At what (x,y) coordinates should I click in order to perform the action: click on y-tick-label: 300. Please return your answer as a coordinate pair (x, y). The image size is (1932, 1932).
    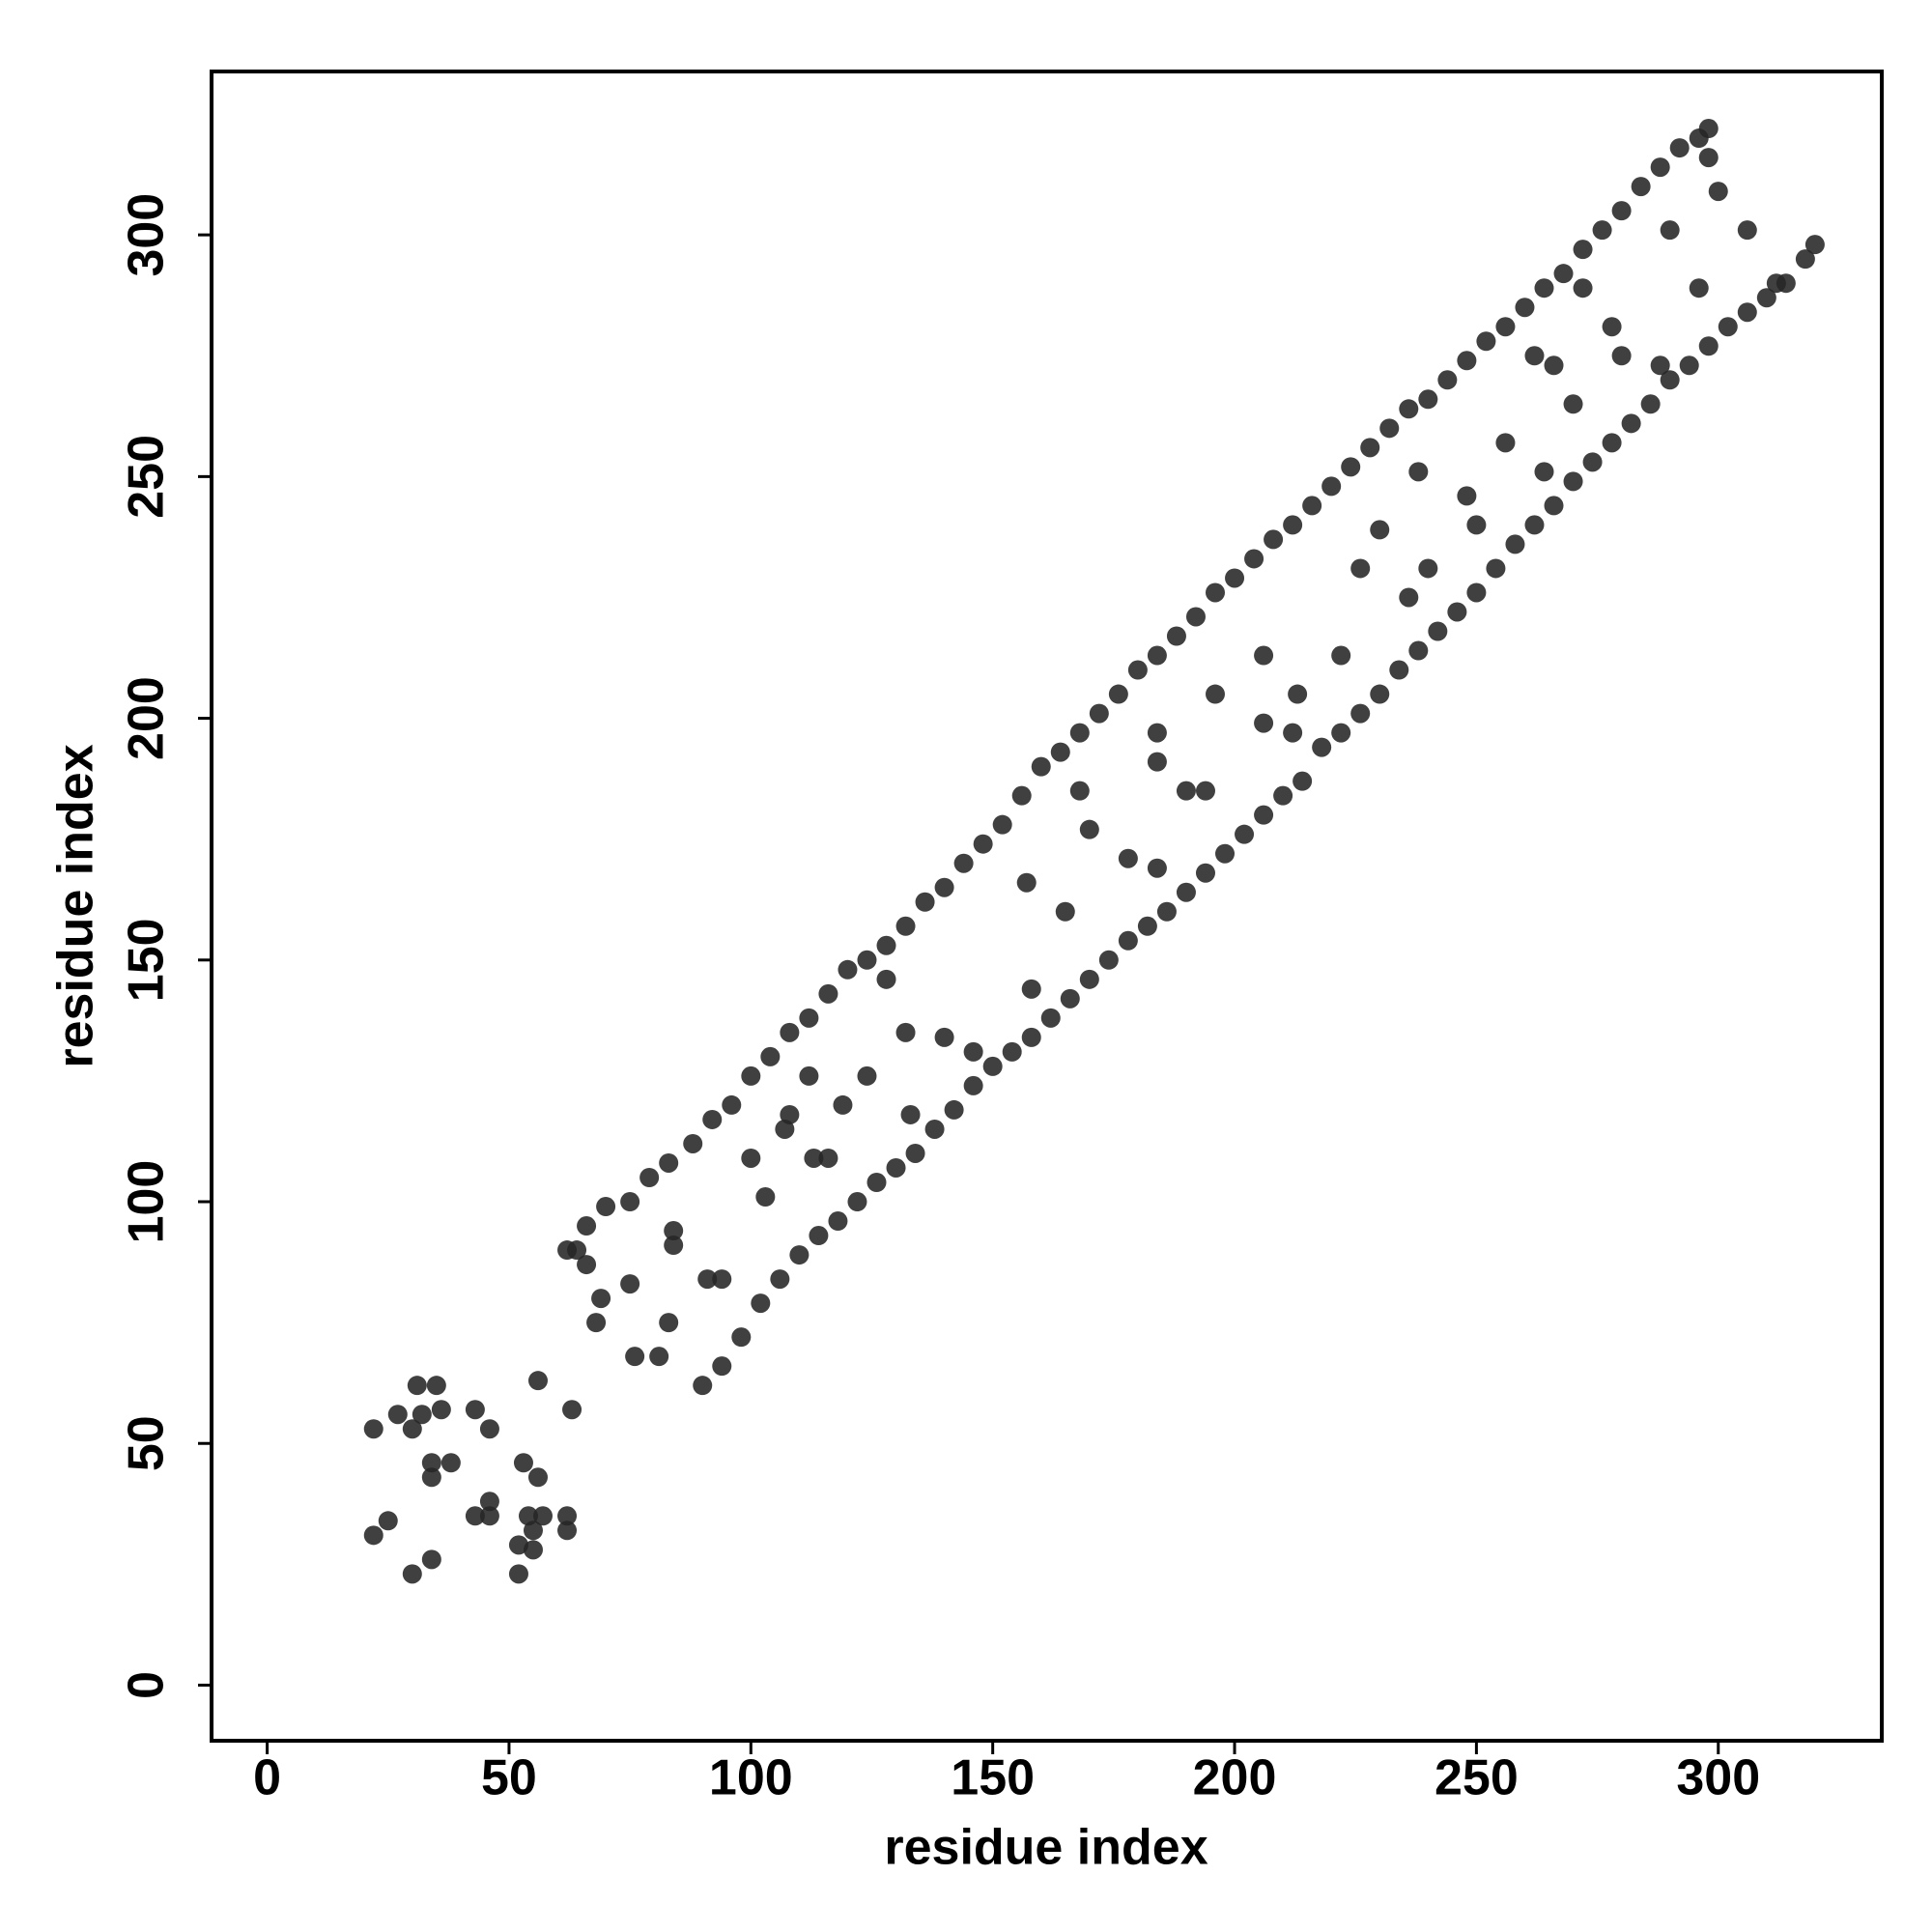
    Looking at the image, I should click on (147, 235).